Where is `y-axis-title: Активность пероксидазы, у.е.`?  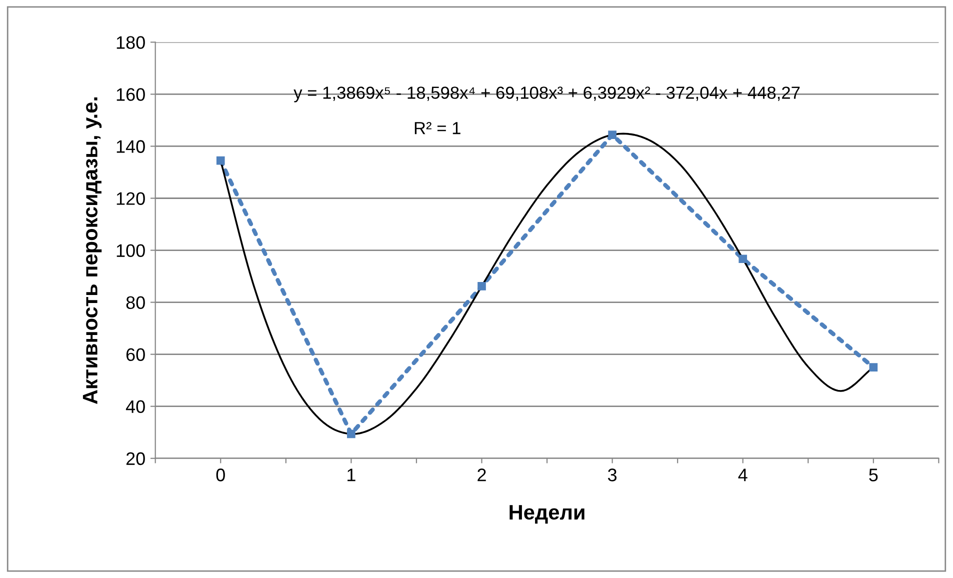
y-axis-title: Активность пероксидазы, у.е. is located at coordinates (92, 250).